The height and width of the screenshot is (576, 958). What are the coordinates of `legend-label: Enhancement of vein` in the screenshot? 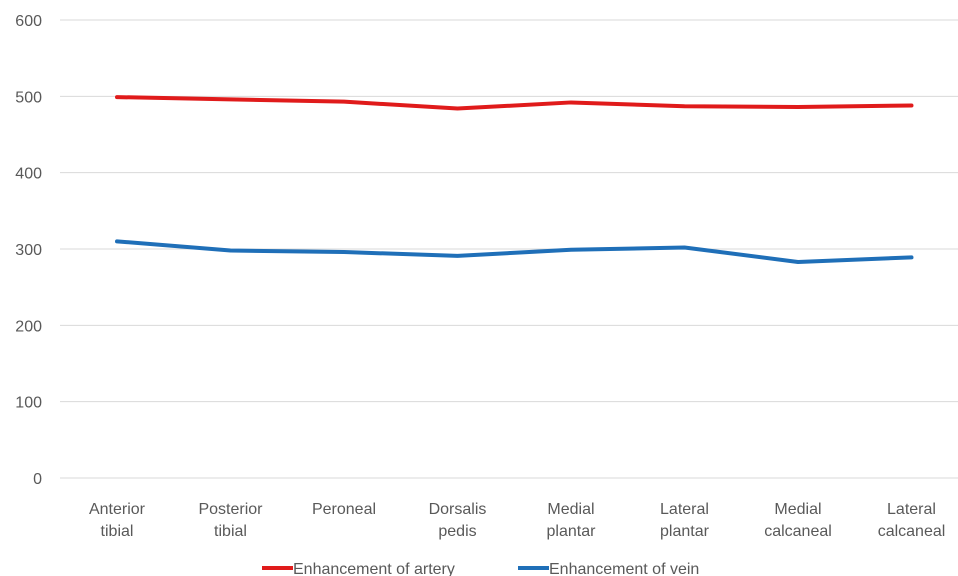 It's located at (624, 568).